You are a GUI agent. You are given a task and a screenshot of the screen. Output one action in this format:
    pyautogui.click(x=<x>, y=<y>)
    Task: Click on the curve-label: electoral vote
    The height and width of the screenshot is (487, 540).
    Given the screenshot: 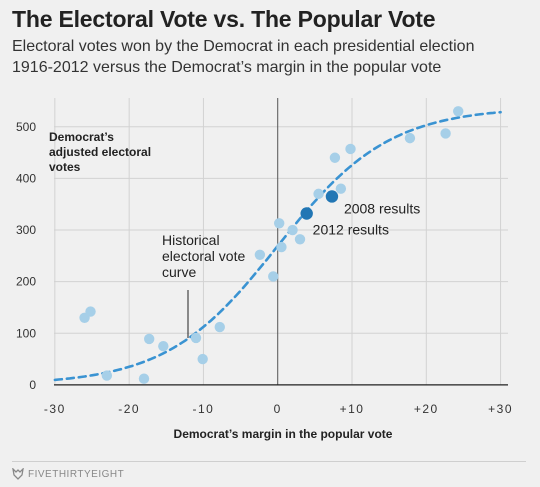 What is the action you would take?
    pyautogui.click(x=203, y=256)
    